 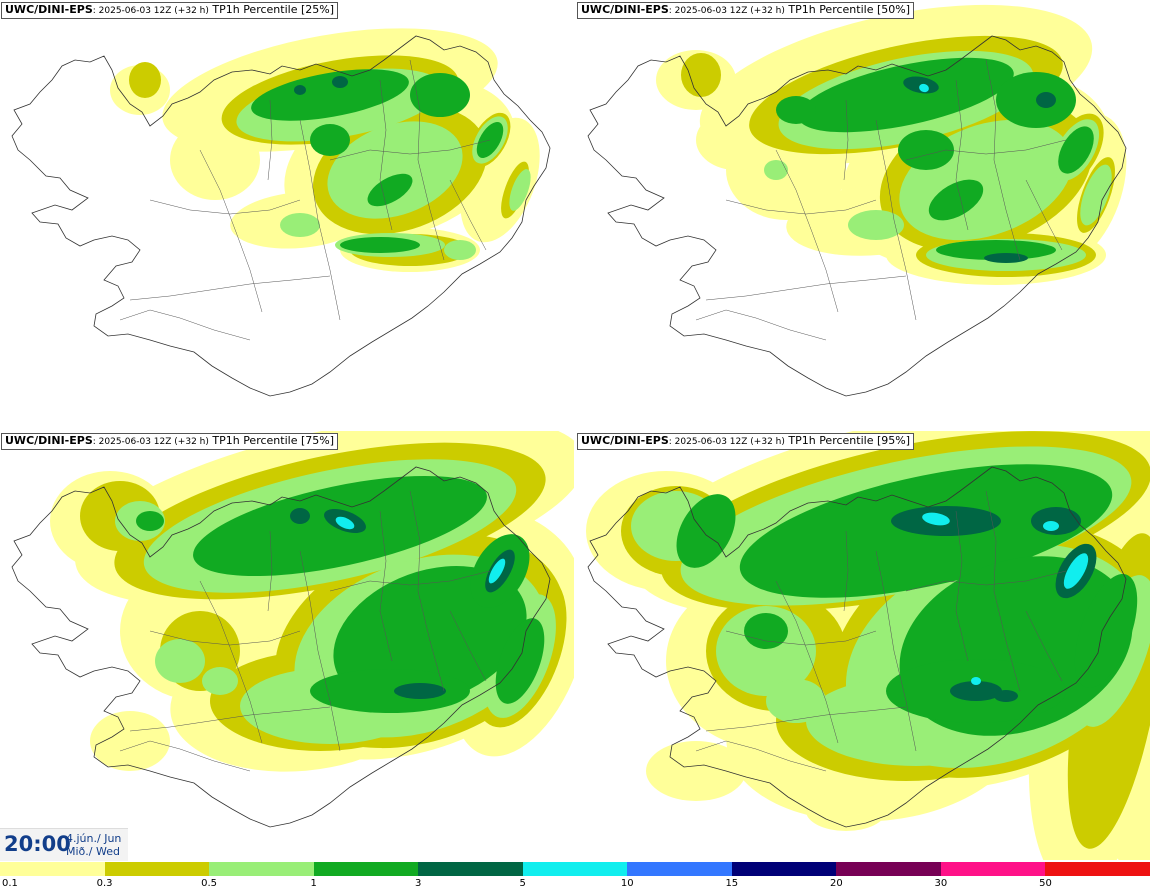 What do you see at coordinates (627, 883) in the screenshot?
I see `legend-tick: 10` at bounding box center [627, 883].